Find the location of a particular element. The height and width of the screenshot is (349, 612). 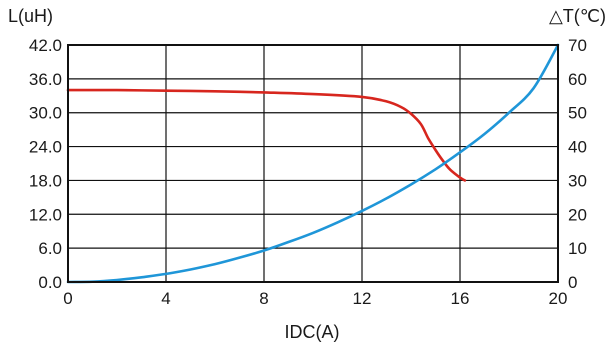

y-right-tick-label: 70 is located at coordinates (577, 45).